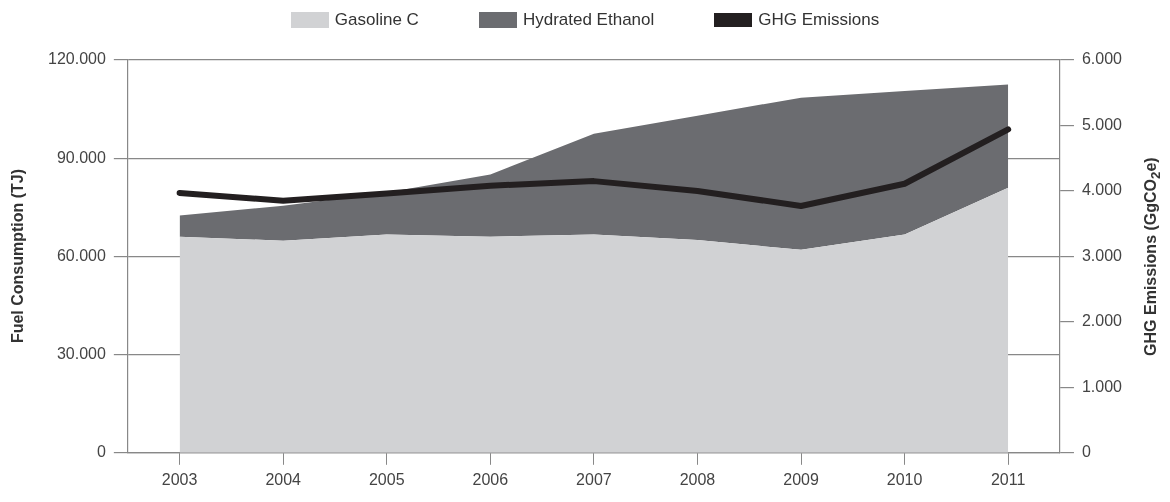  I want to click on x-tick-label: 2005, so click(386, 479).